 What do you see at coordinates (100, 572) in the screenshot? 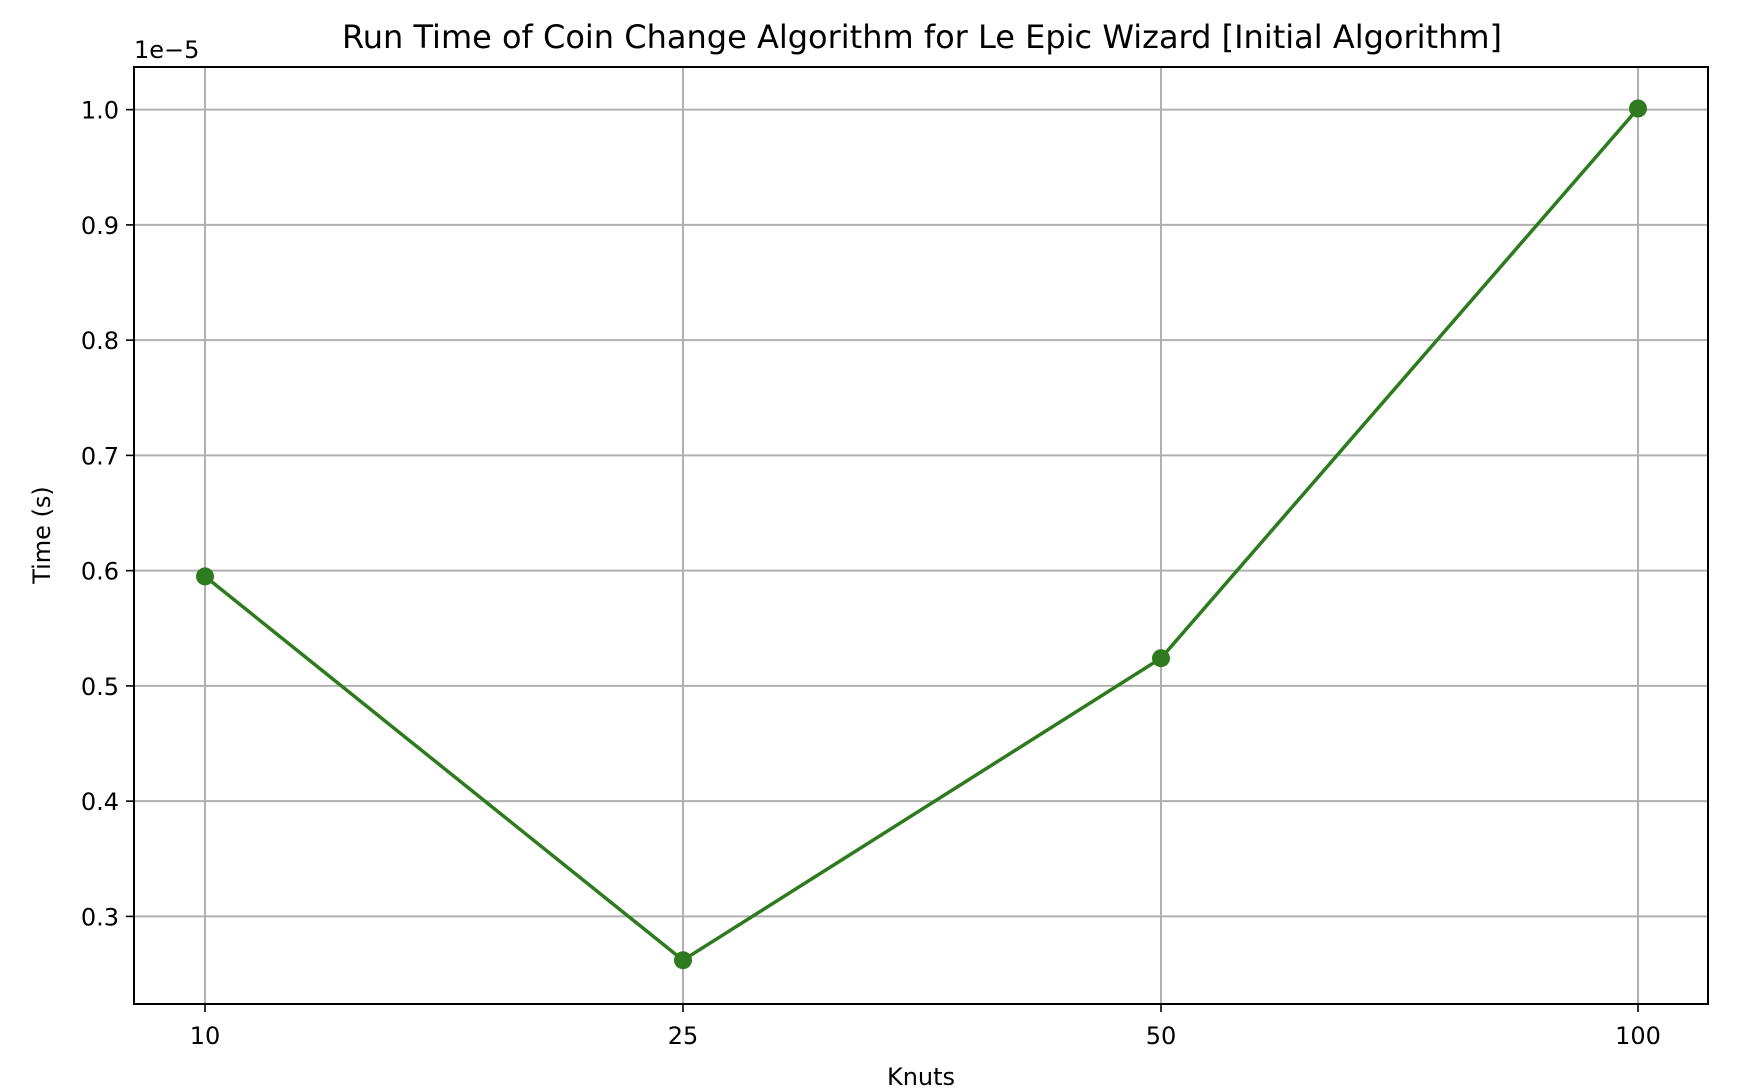
I see `y-tick-label: 0.6` at bounding box center [100, 572].